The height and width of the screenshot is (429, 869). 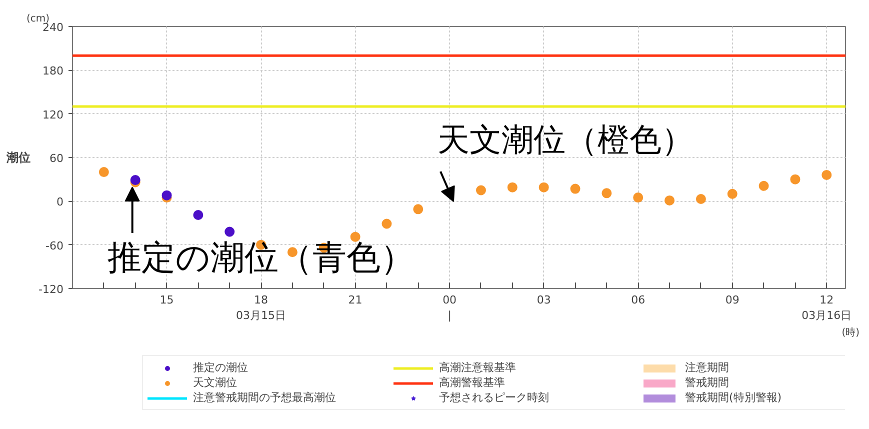 What do you see at coordinates (851, 332) in the screenshot?
I see `text: (時)` at bounding box center [851, 332].